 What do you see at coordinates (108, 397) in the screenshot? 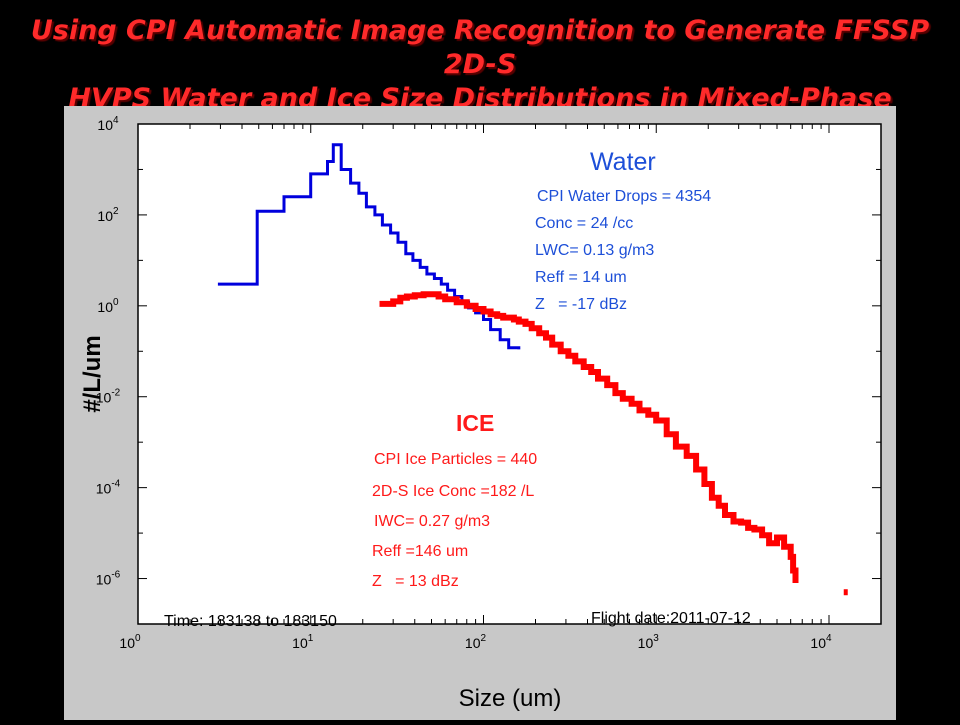
I see `y-tick-label: 10⁻²` at bounding box center [108, 397].